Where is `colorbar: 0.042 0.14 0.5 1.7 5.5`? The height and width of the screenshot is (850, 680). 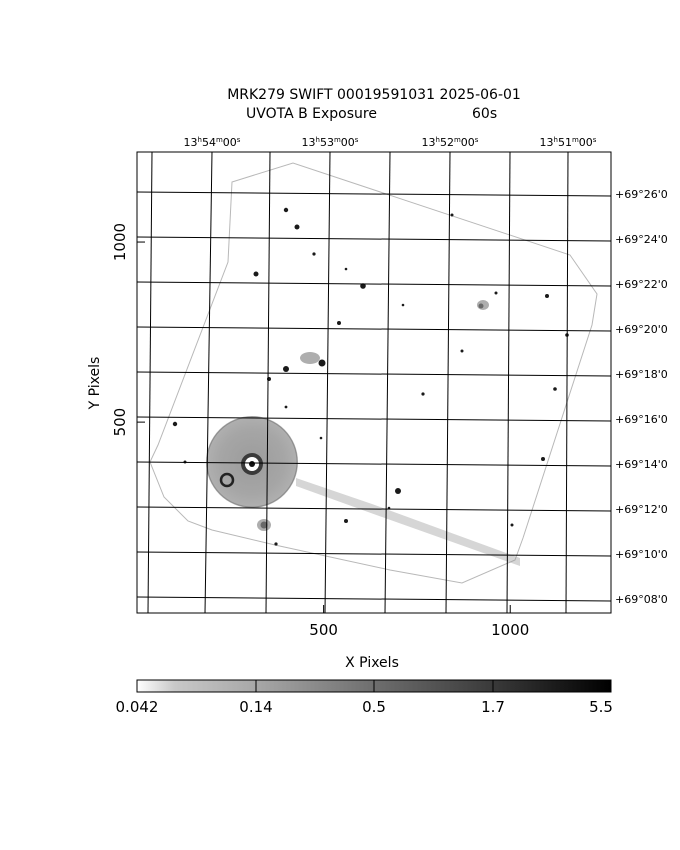 colorbar: 0.042 0.14 0.5 1.7 5.5 is located at coordinates (364, 697).